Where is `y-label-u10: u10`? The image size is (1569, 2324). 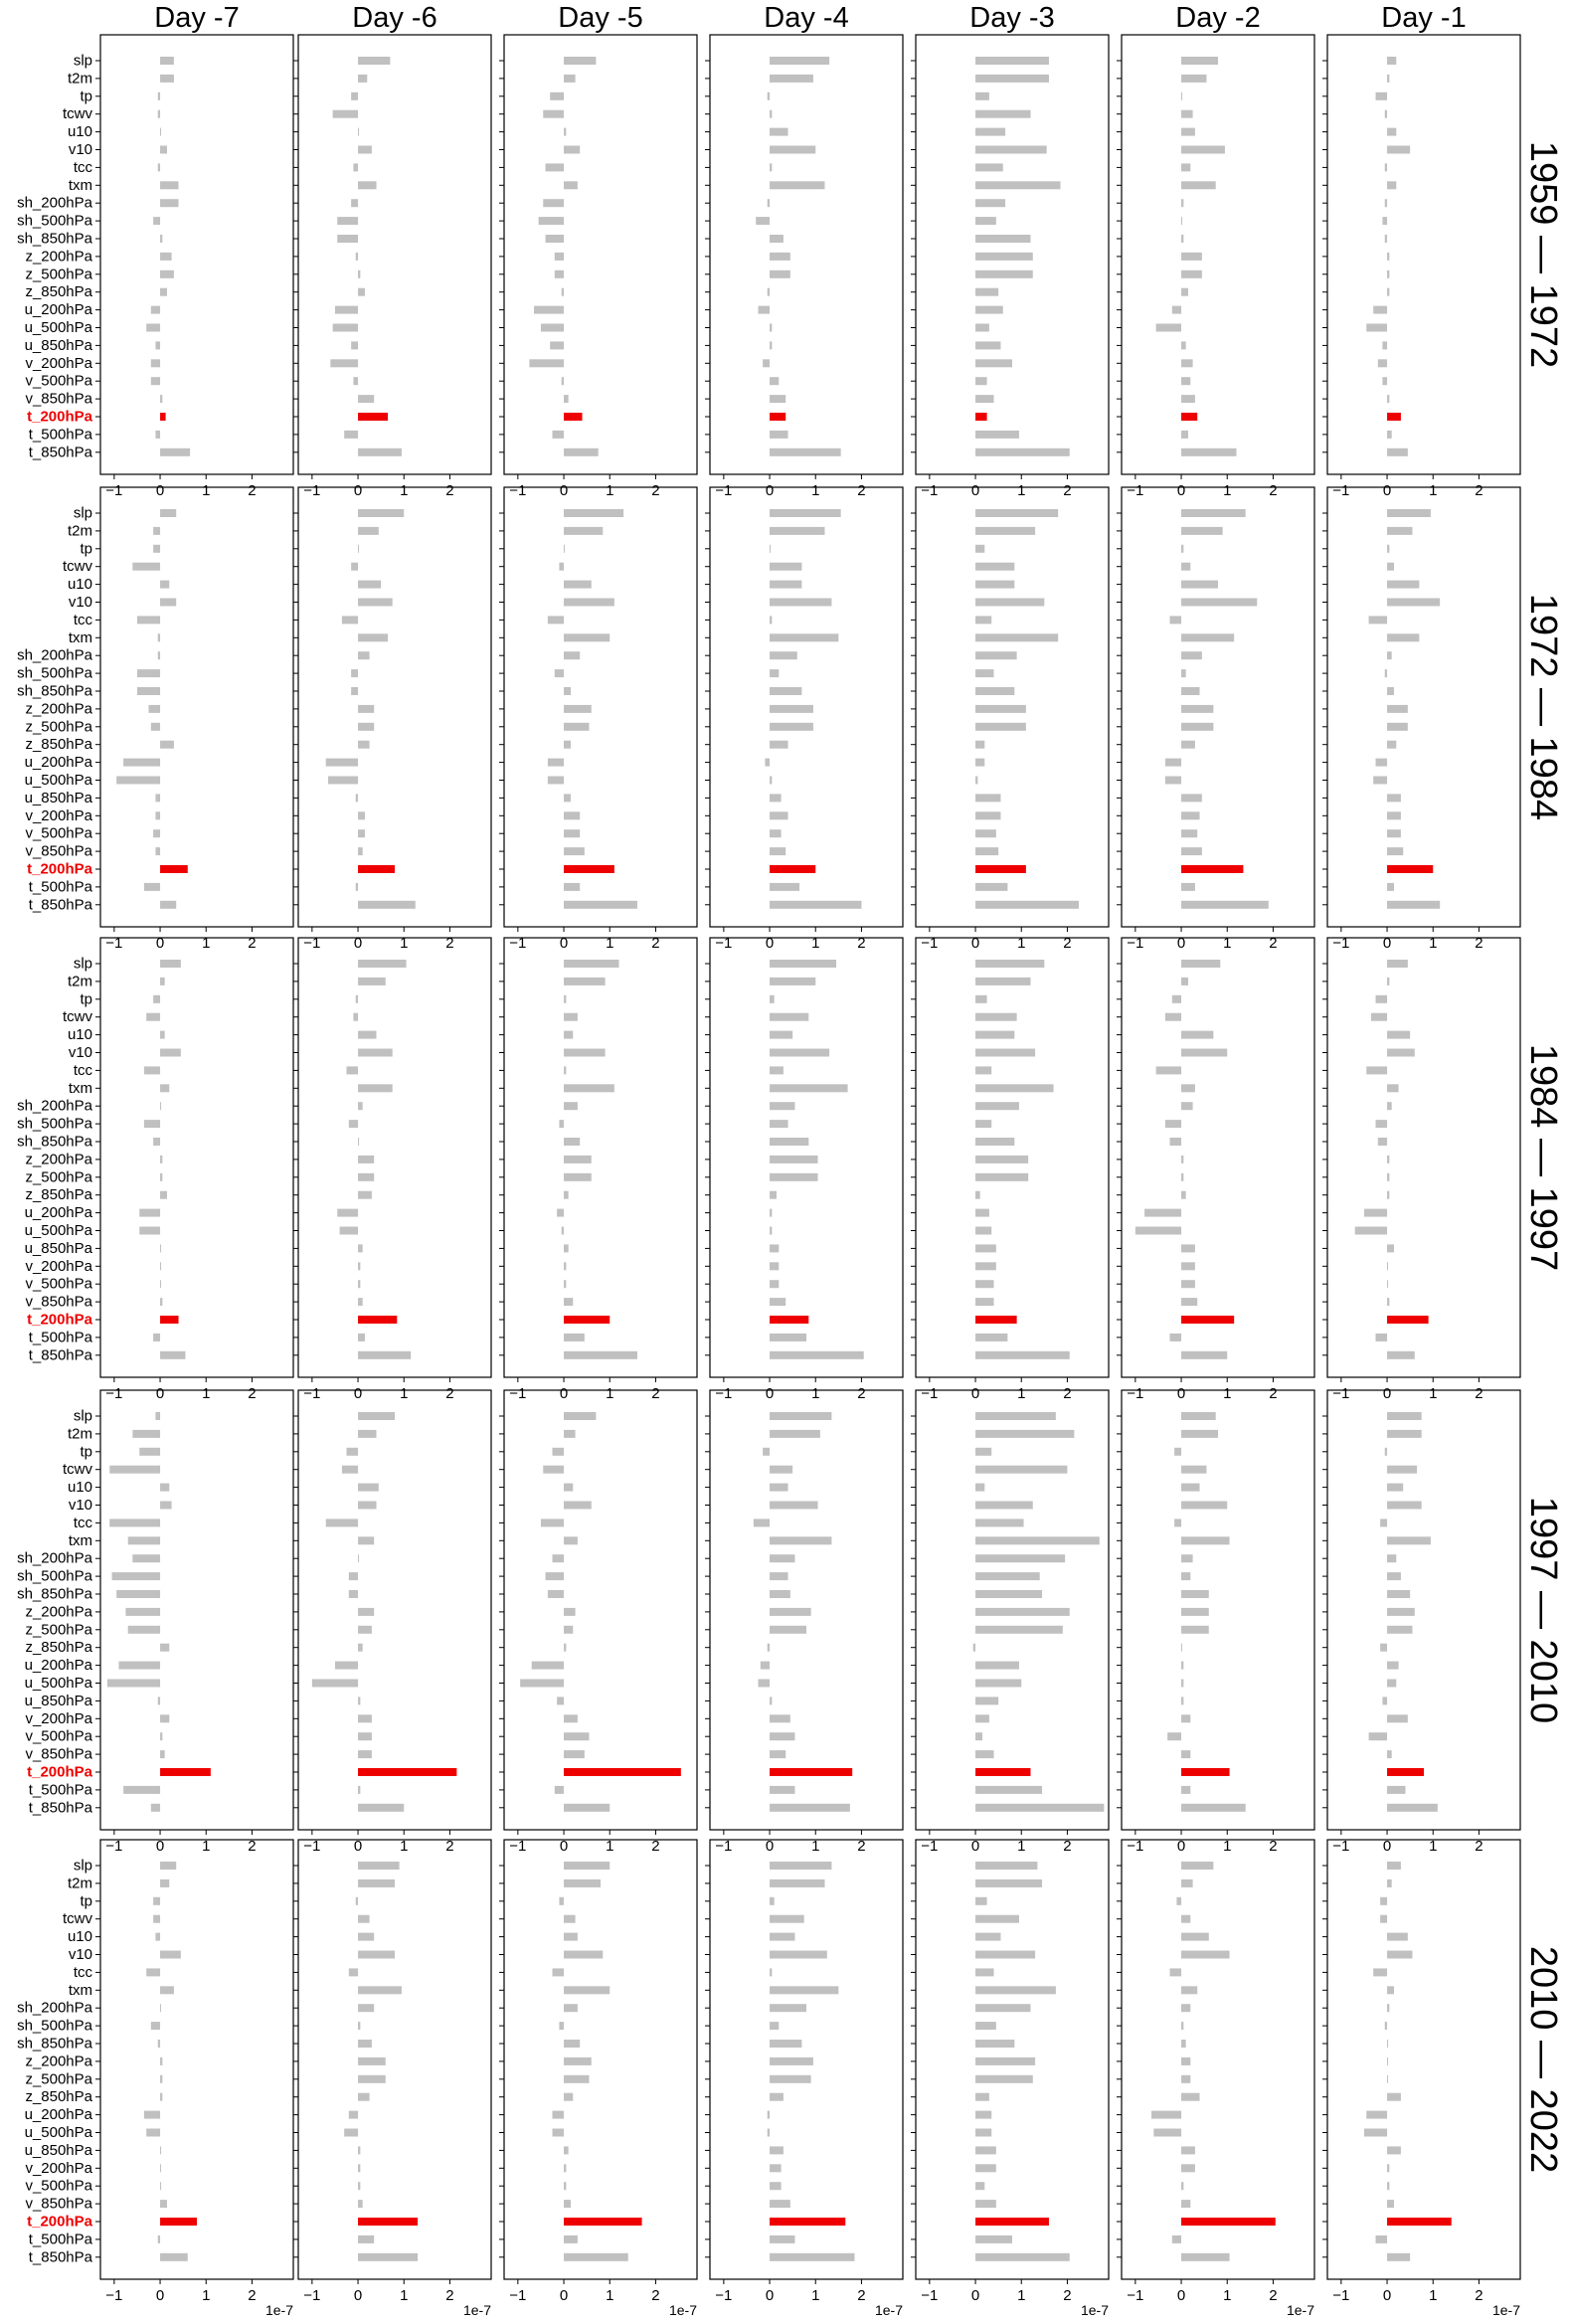 y-label-u10: u10 is located at coordinates (80, 584).